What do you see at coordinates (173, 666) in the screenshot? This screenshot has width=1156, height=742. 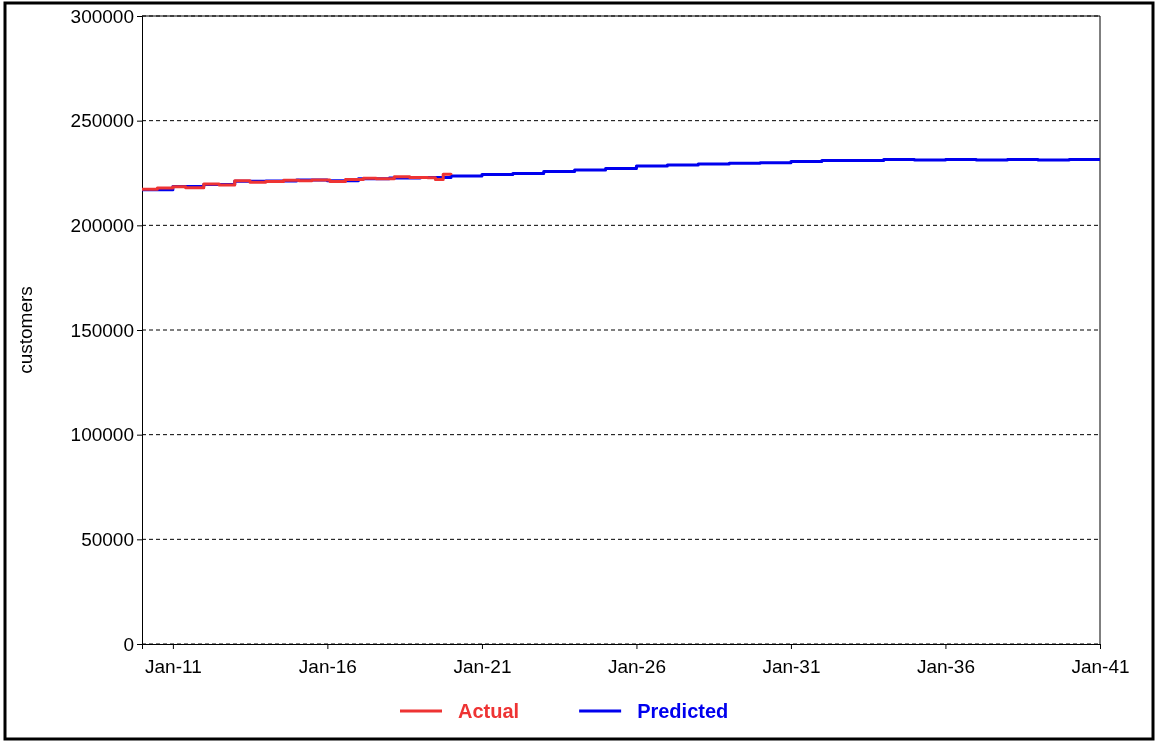 I see `x-tick-label: Jan-11` at bounding box center [173, 666].